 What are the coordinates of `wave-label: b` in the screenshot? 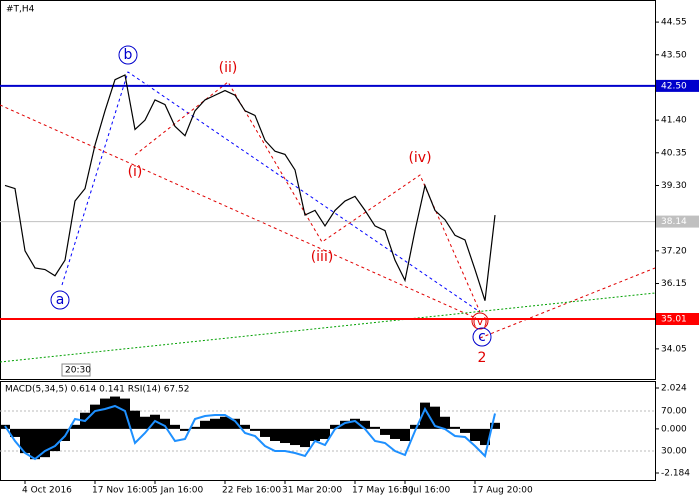 It's located at (128, 55).